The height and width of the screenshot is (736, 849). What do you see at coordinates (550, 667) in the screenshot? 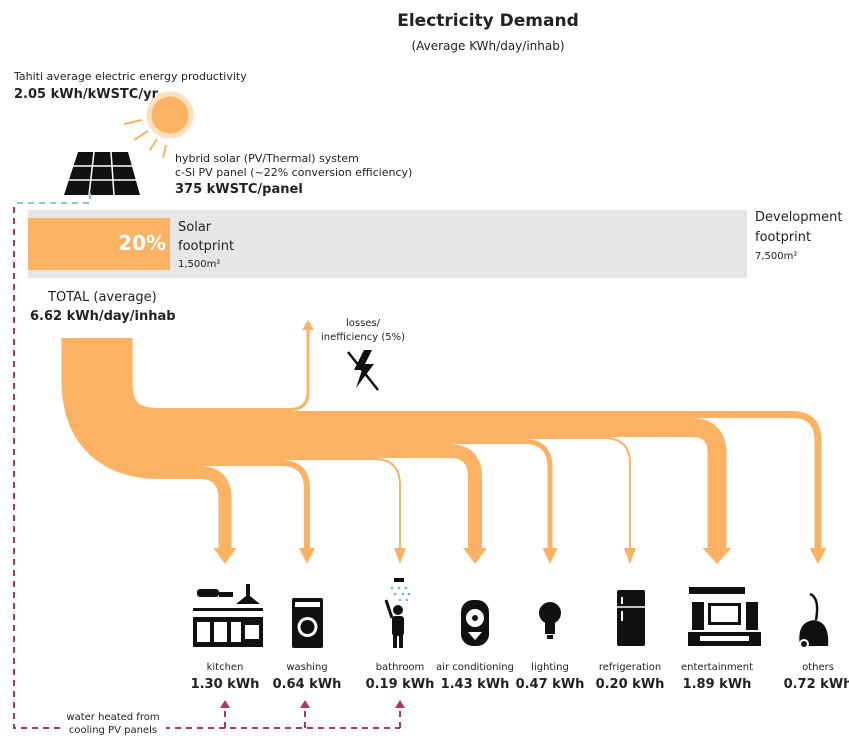
I see `consumer-label: lighting` at bounding box center [550, 667].